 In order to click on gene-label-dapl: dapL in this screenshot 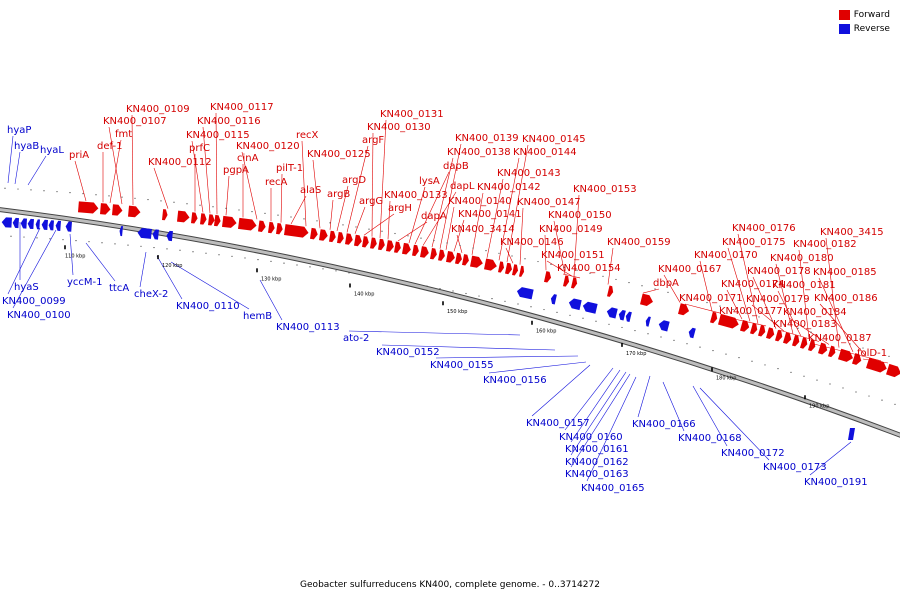, I will do `click(462, 186)`.